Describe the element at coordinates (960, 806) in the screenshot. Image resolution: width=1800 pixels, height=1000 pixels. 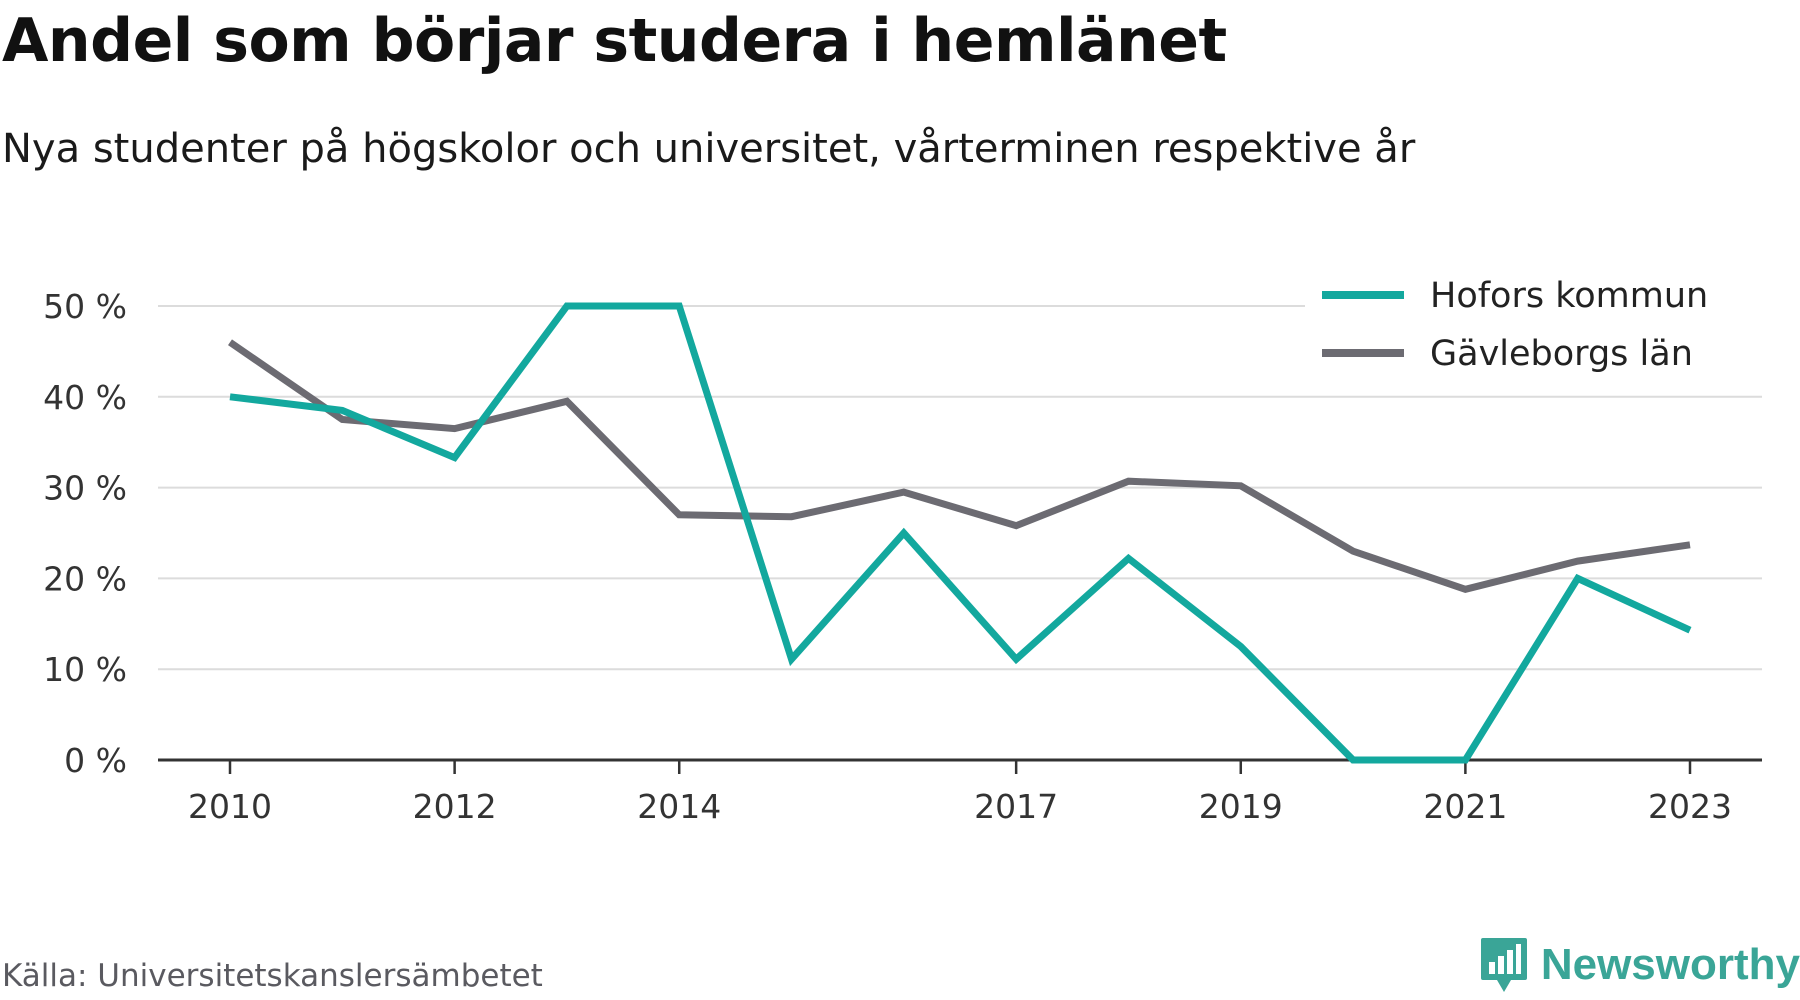
I see `x-axis-labels: 2010 2012 2014 2017 2019 2021 2023` at that location.